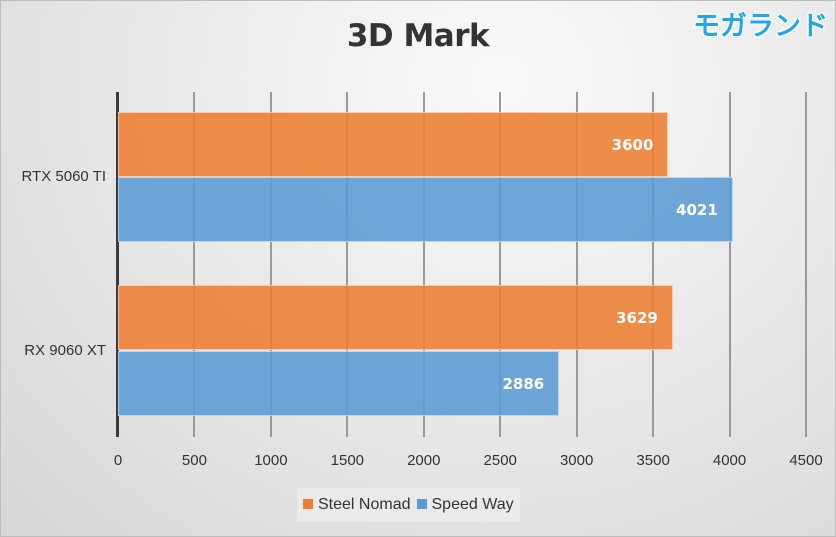 This screenshot has height=537, width=836. What do you see at coordinates (418, 36) in the screenshot?
I see `chart-title: 3D Mark` at bounding box center [418, 36].